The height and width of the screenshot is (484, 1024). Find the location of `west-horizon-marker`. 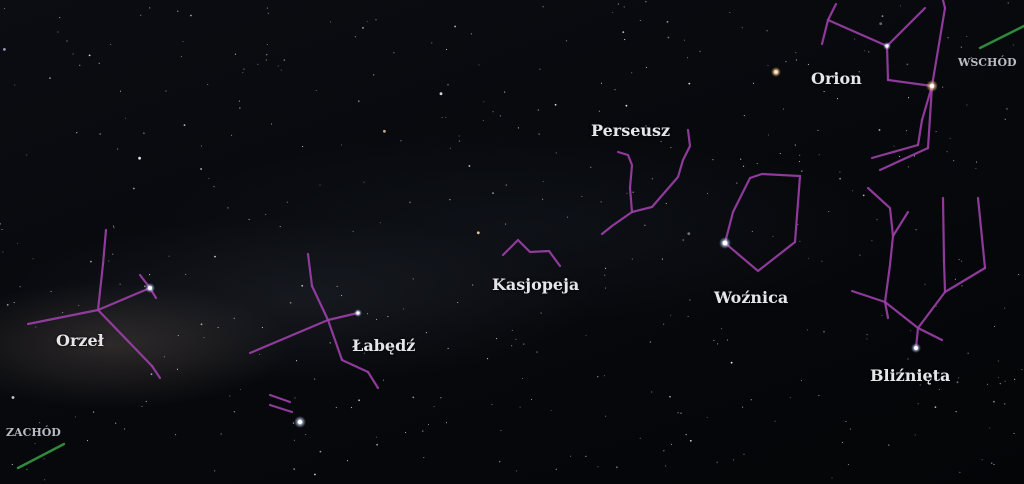

west-horizon-marker is located at coordinates (41, 456).